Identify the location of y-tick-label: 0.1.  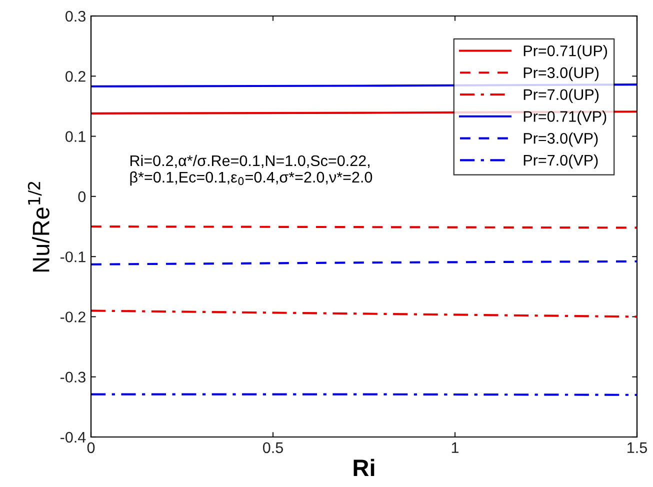
(76, 136).